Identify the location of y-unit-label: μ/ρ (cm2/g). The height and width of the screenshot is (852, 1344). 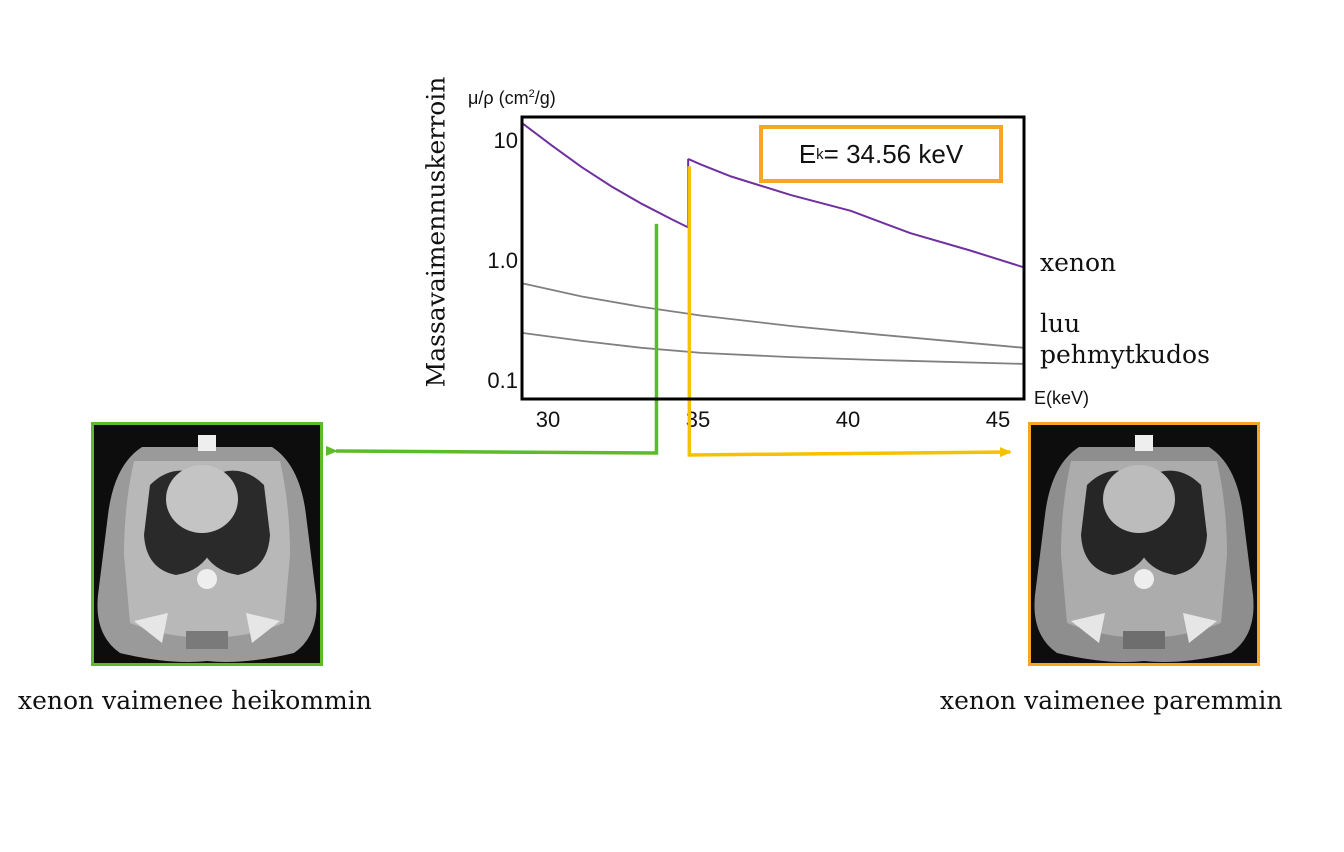
(512, 98).